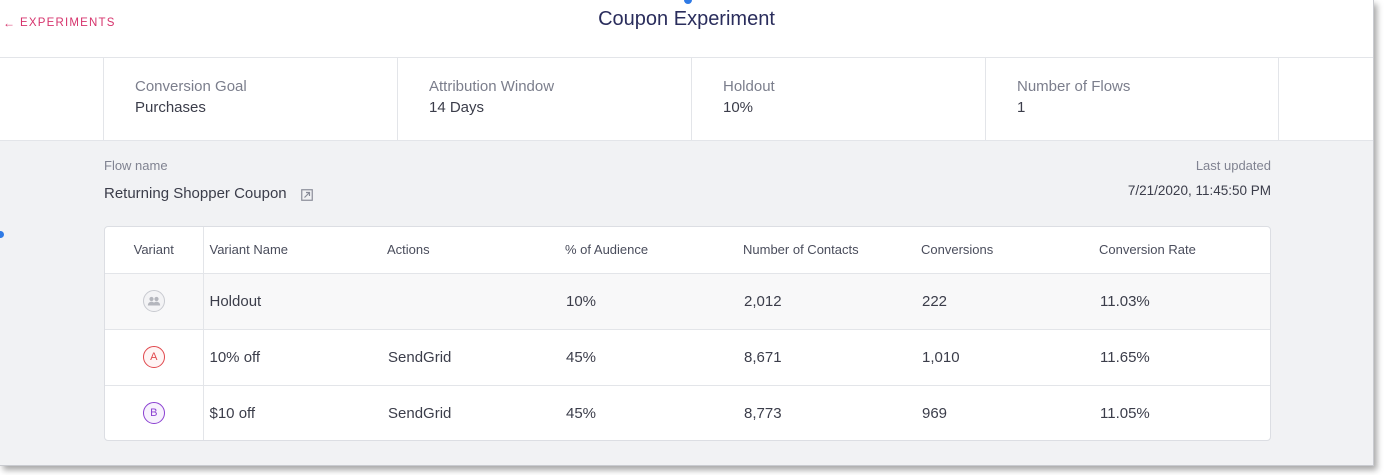 This screenshot has width=1384, height=475. Describe the element at coordinates (826, 301) in the screenshot. I see `variant-contacts: 2,012` at that location.